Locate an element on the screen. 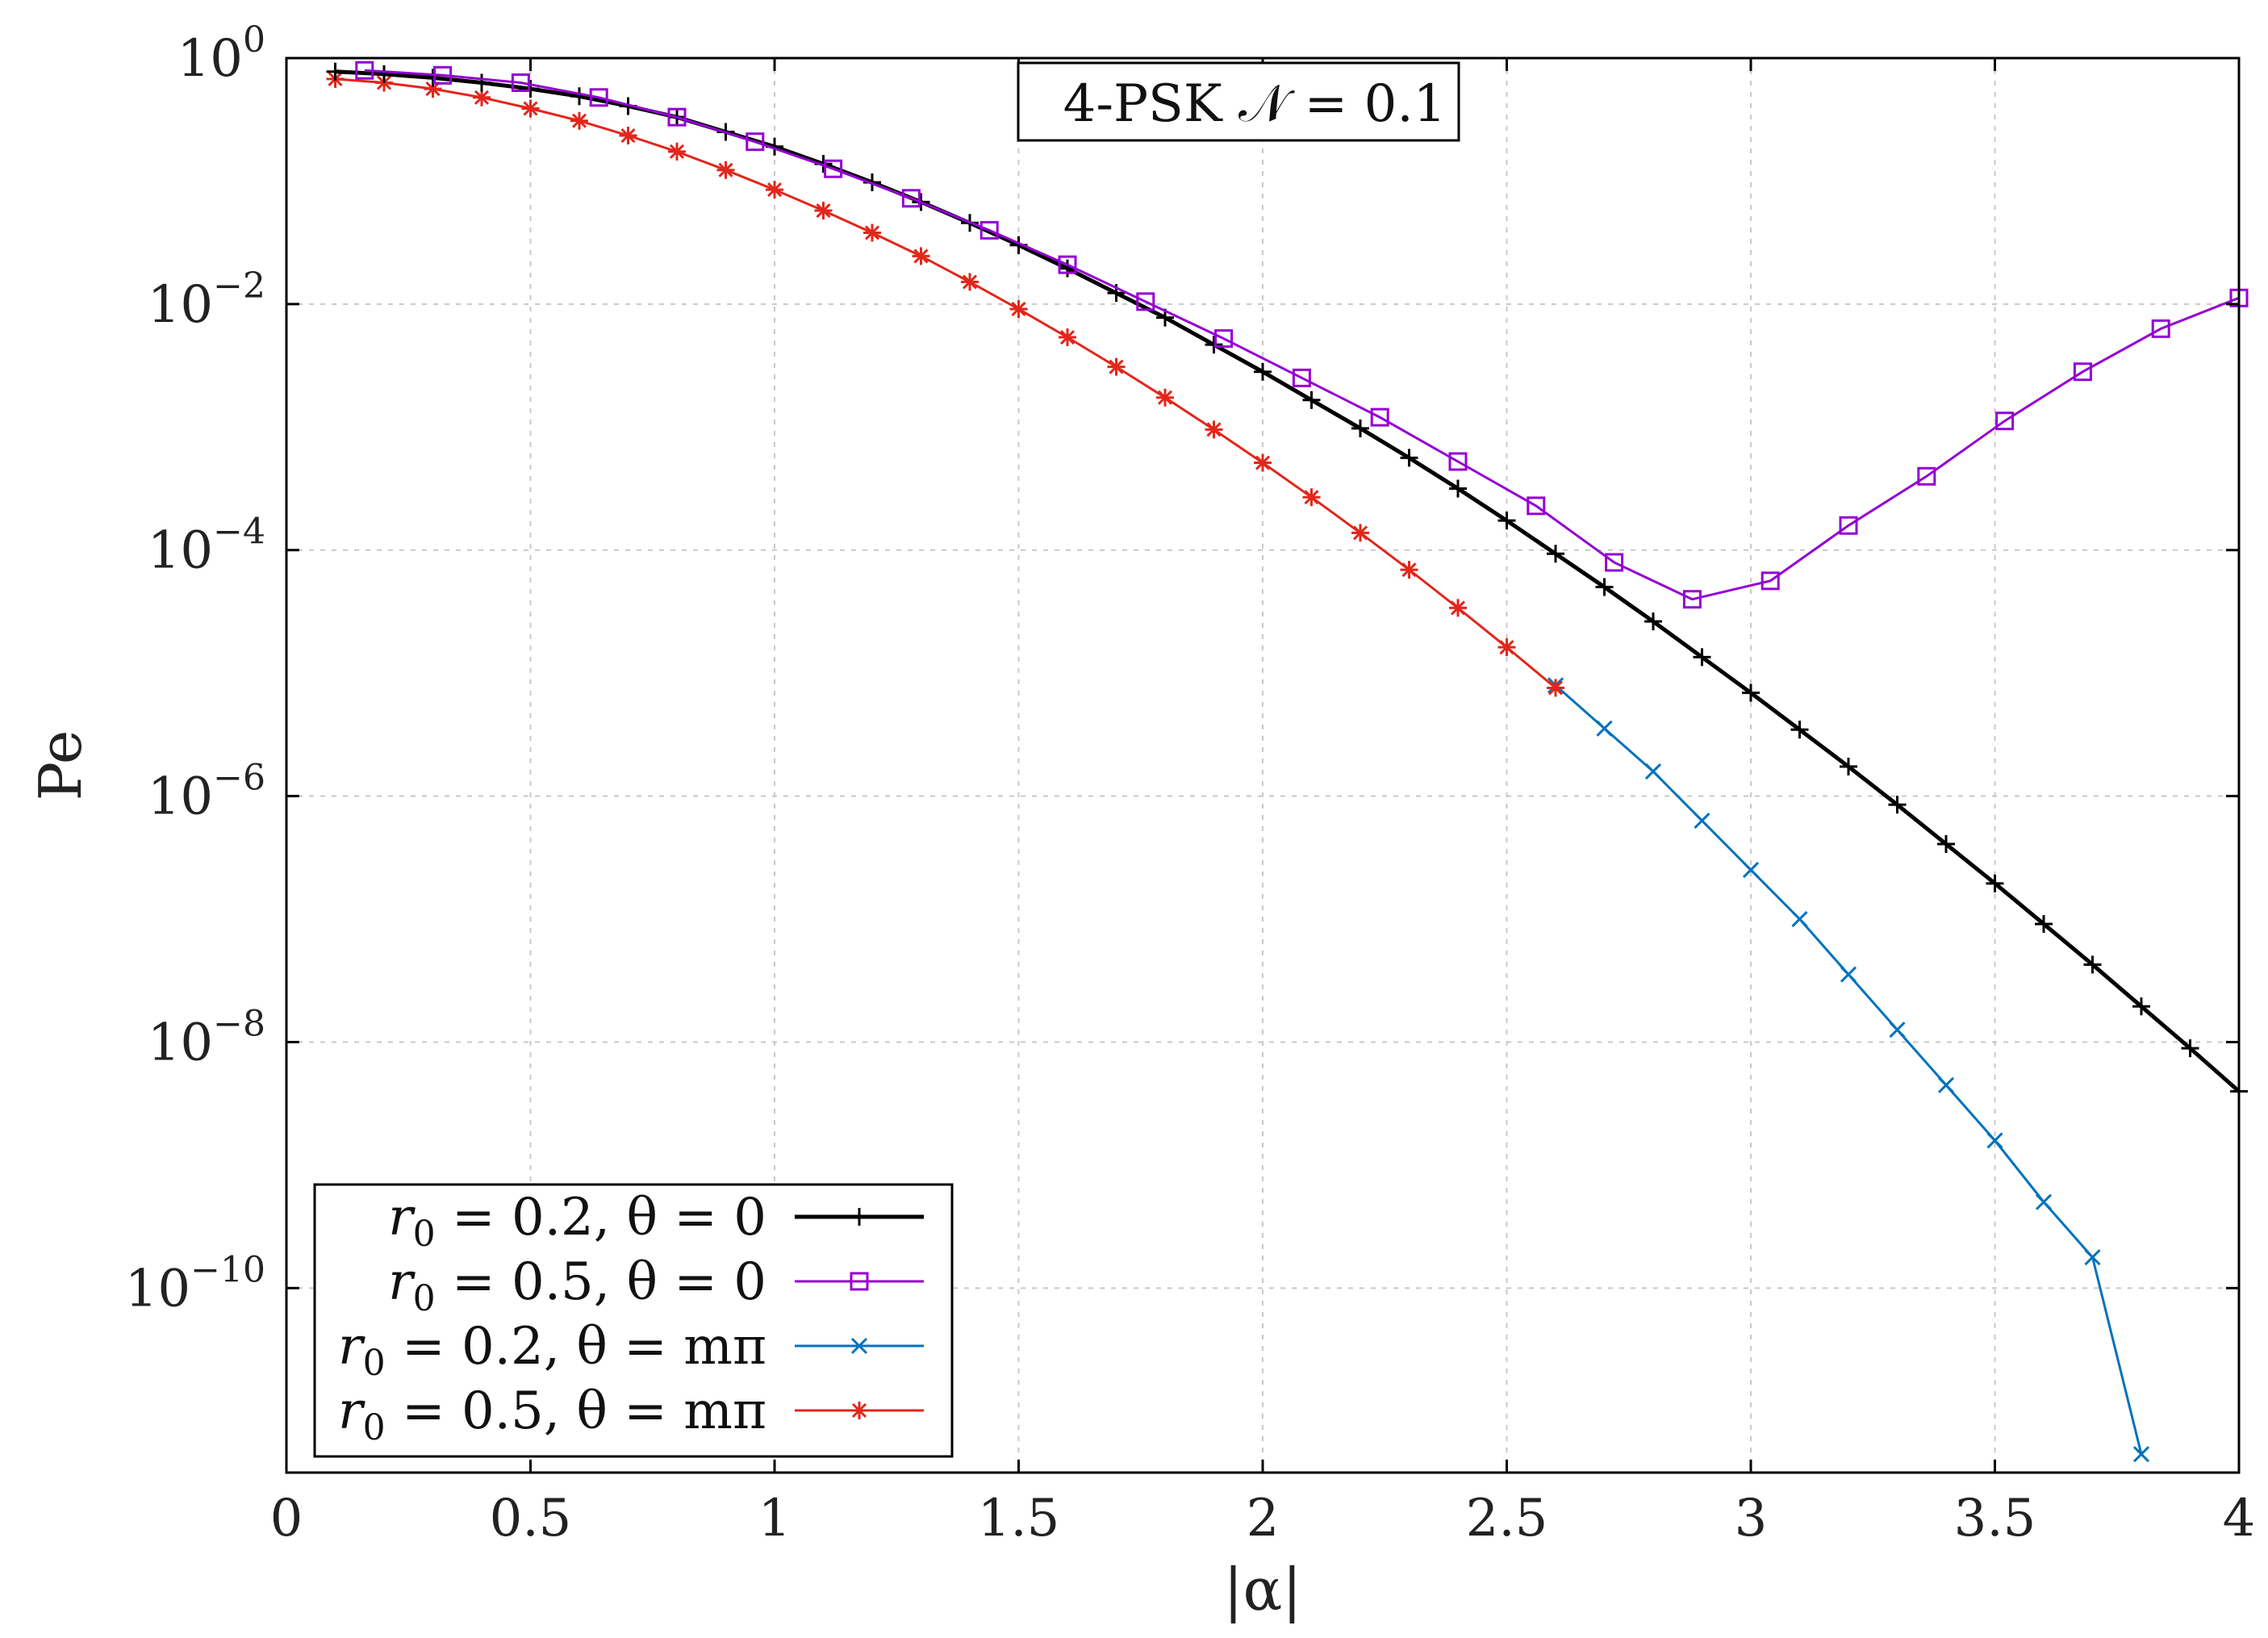 This screenshot has height=1638, width=2268. chart-title-box: 4-PSK 𝒩 = 0.1 is located at coordinates (1238, 101).